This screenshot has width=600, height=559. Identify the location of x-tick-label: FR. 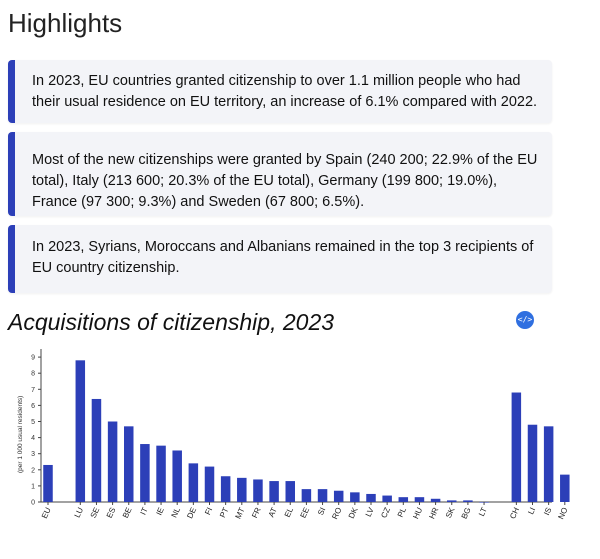
(256, 513).